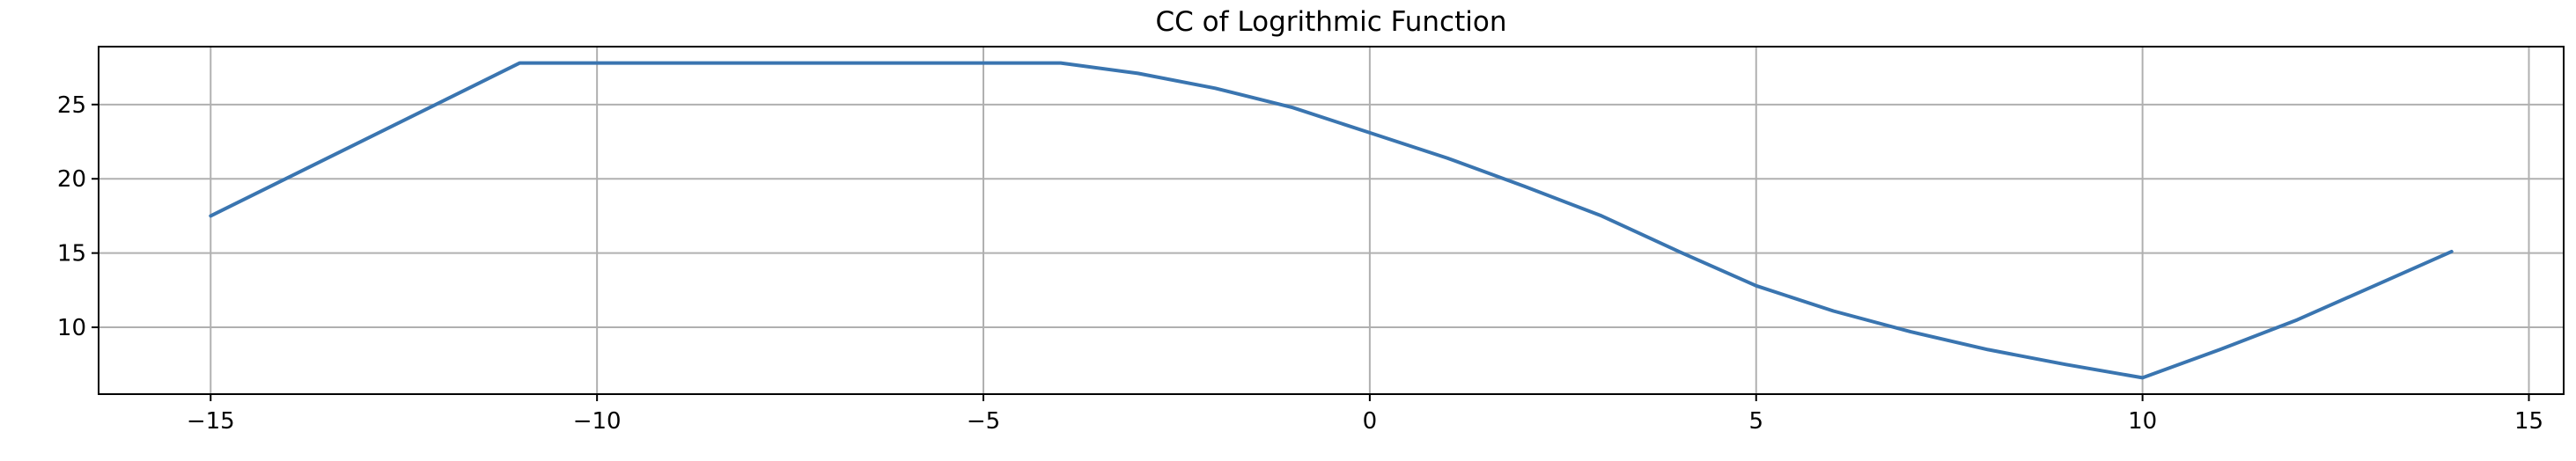  What do you see at coordinates (211, 421) in the screenshot?
I see `x-tick-label: −15` at bounding box center [211, 421].